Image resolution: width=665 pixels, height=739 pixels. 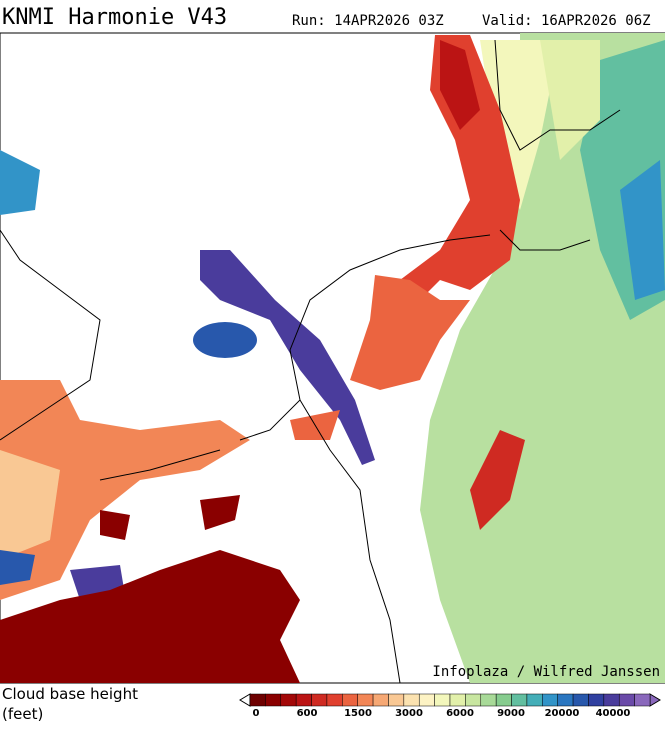 What do you see at coordinates (307, 713) in the screenshot?
I see `colorbar-label: 600` at bounding box center [307, 713].